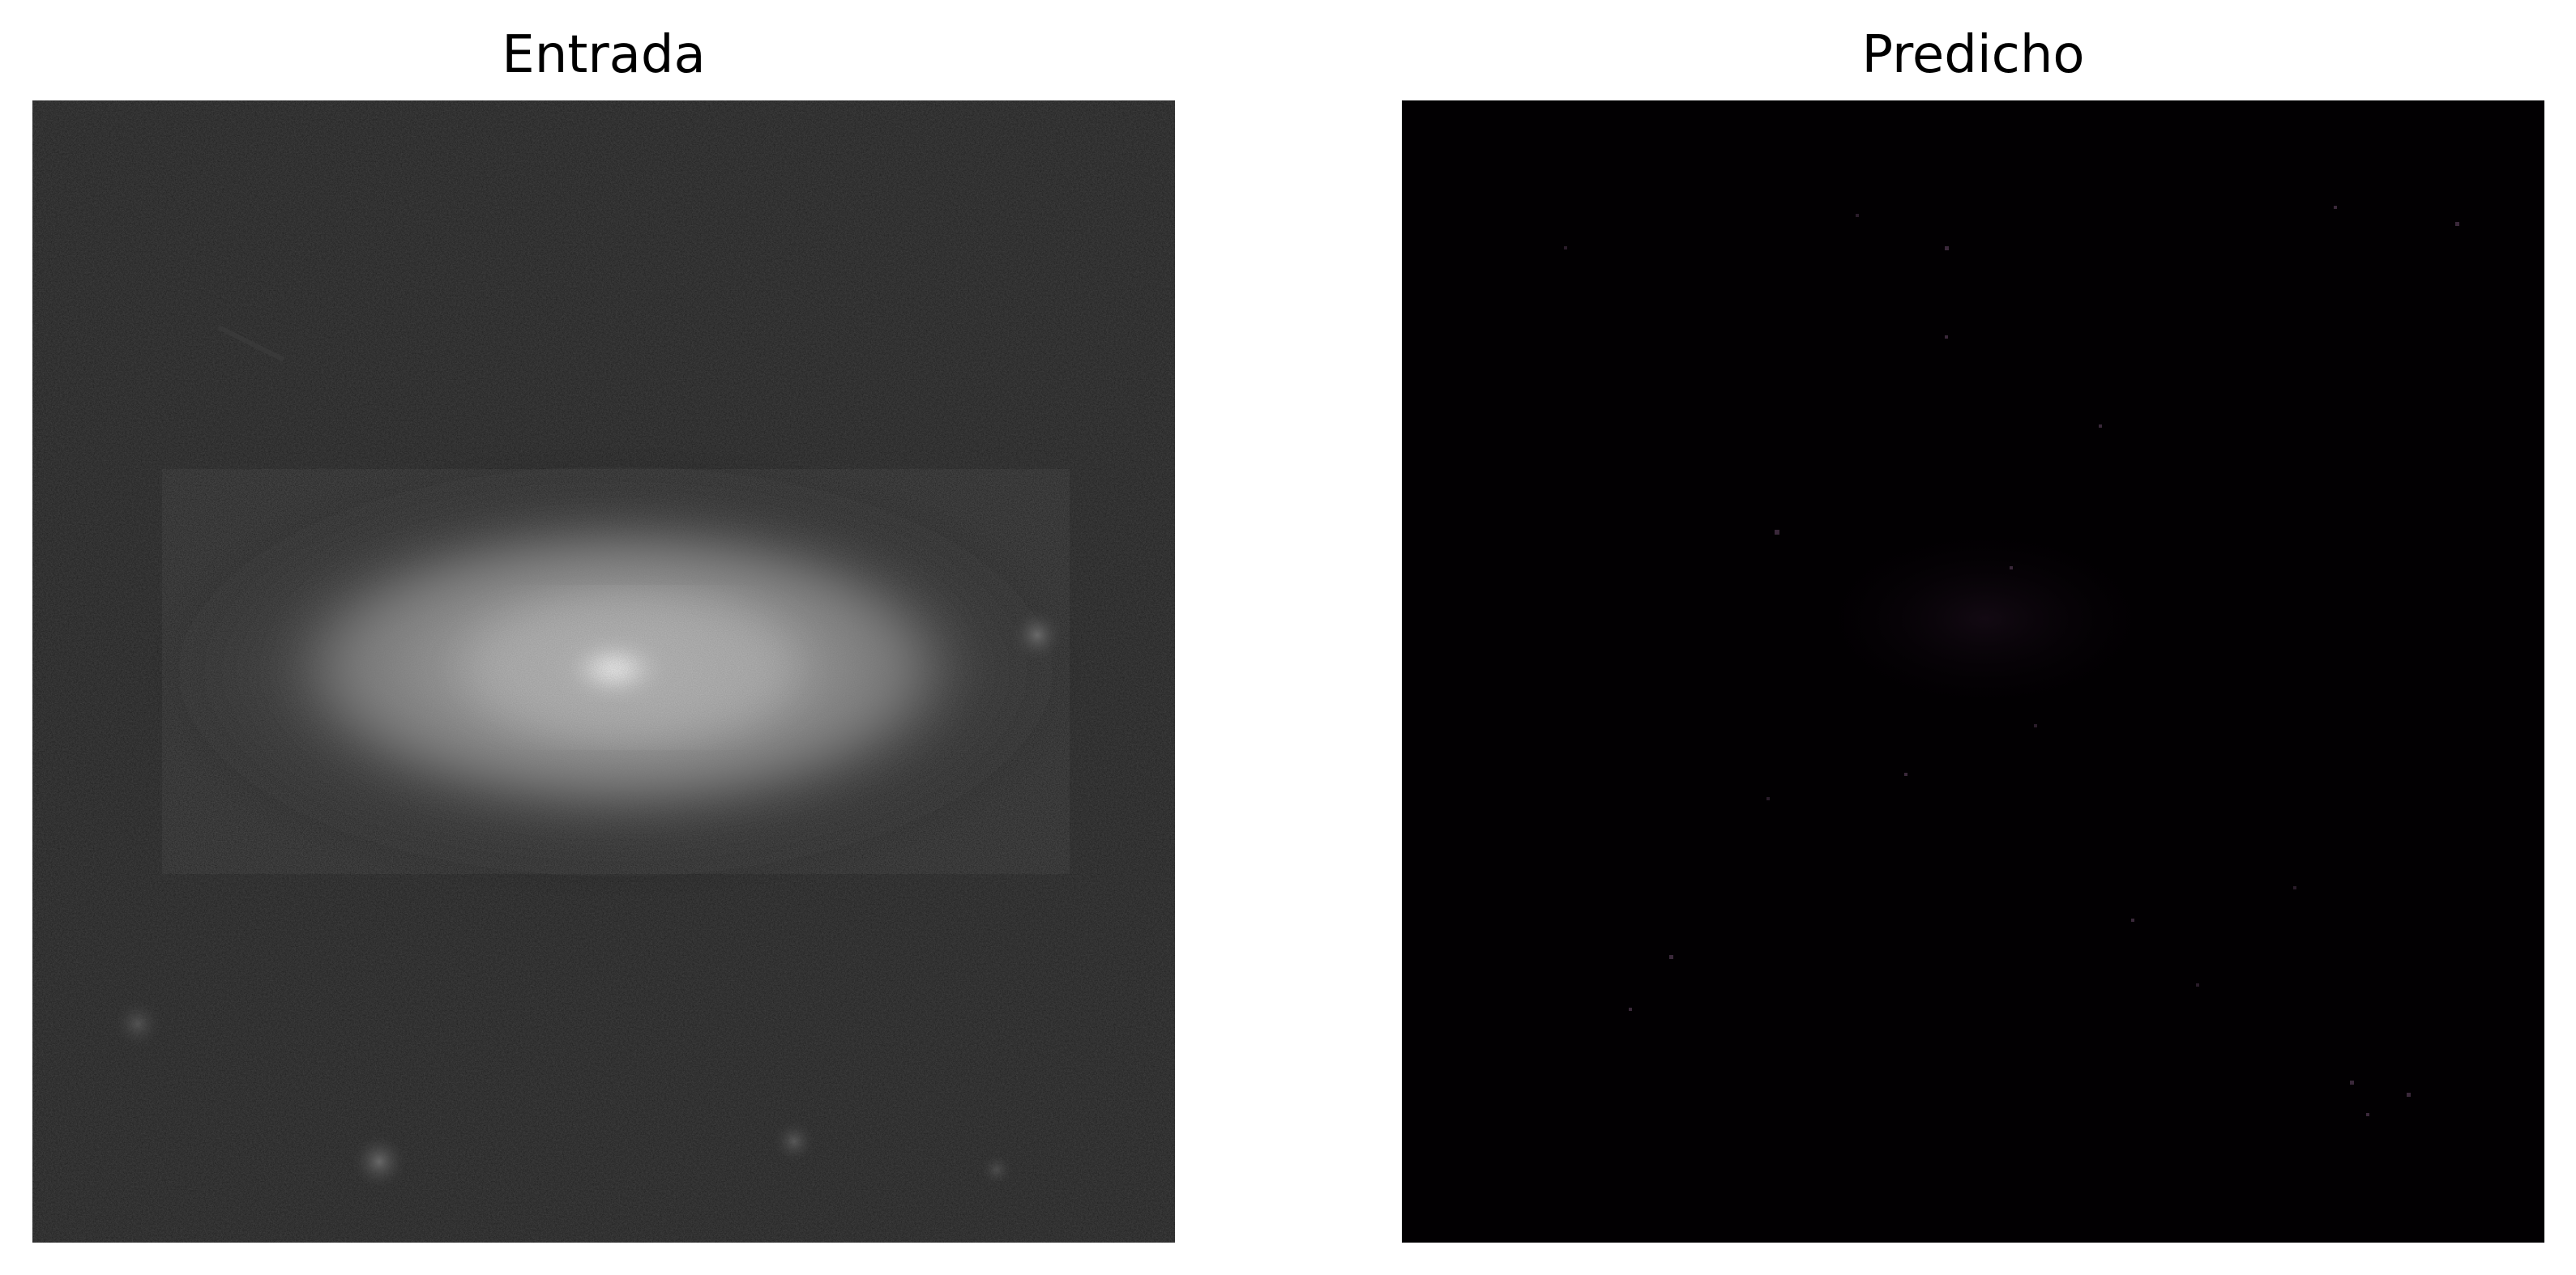  I want to click on panel-title-predicted: Predicho, so click(1973, 55).